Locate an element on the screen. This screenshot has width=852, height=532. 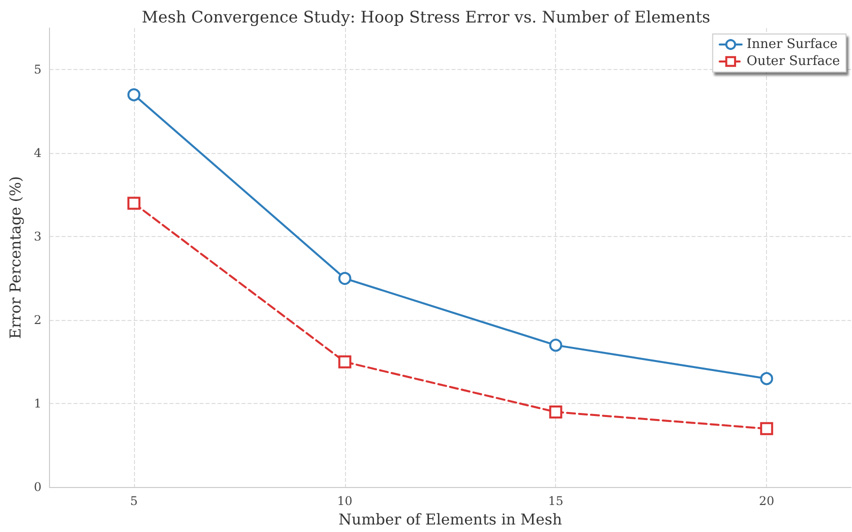
x-tick-label: 5 is located at coordinates (134, 501).